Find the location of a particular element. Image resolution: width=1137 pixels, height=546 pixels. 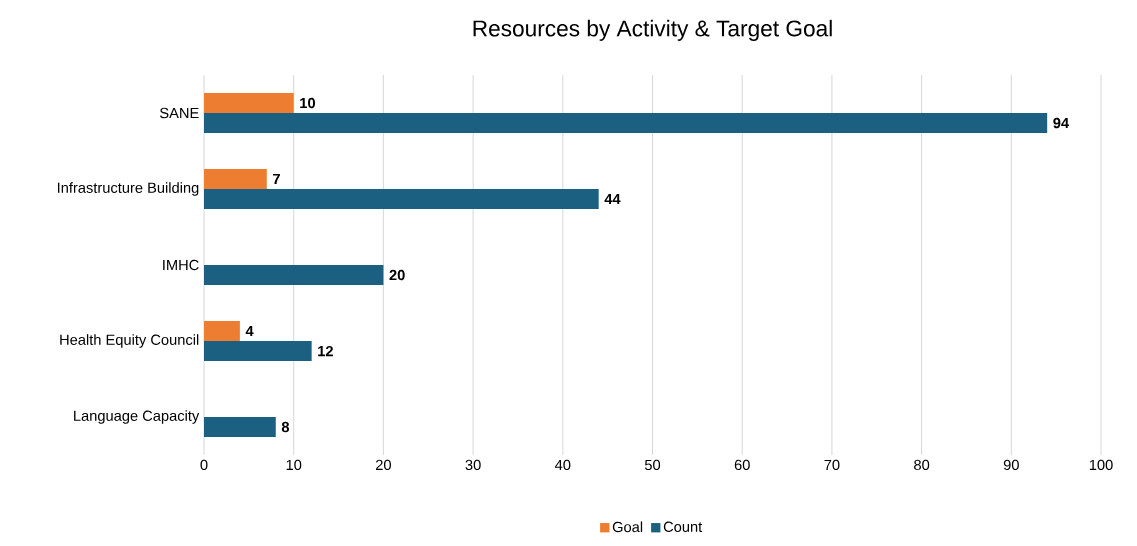

x-tick-label: 0 is located at coordinates (204, 465).